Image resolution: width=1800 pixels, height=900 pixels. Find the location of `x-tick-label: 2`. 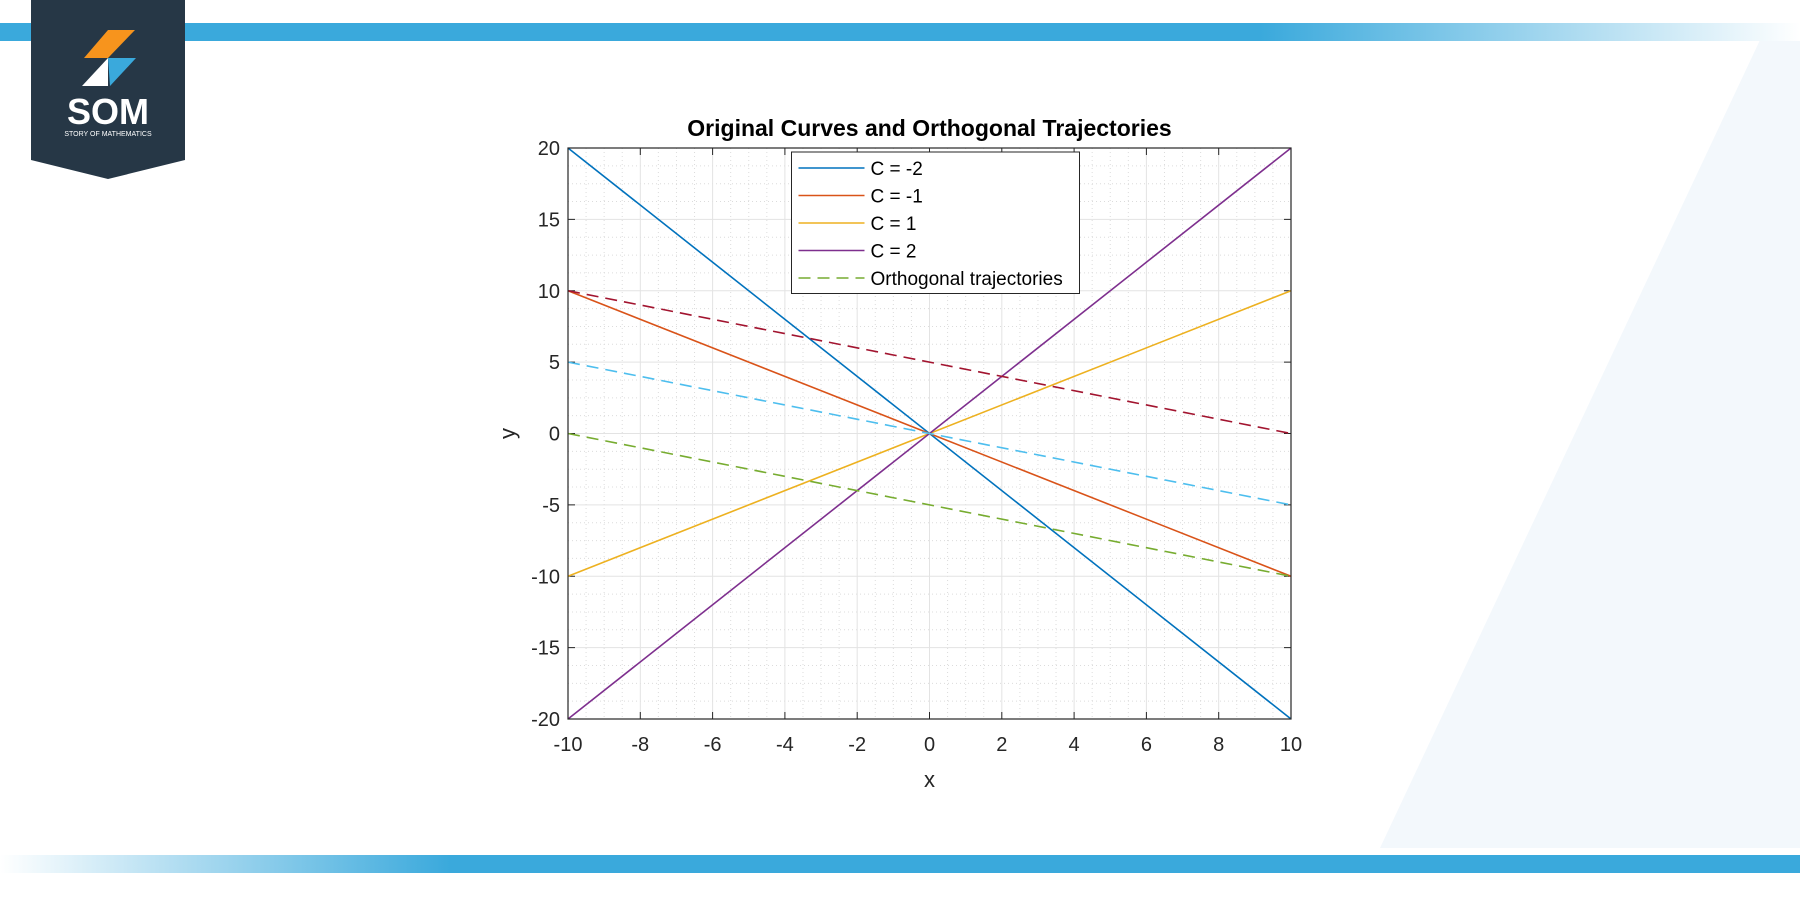

x-tick-label: 2 is located at coordinates (1001, 745).